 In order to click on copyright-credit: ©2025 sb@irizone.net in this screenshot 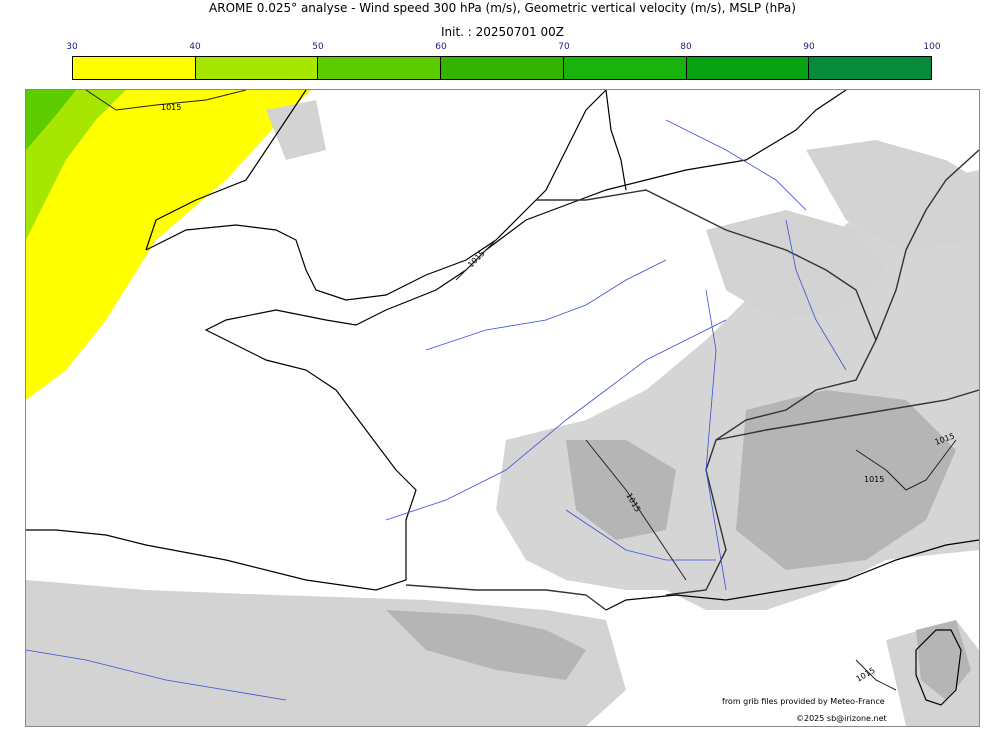, I will do `click(841, 718)`.